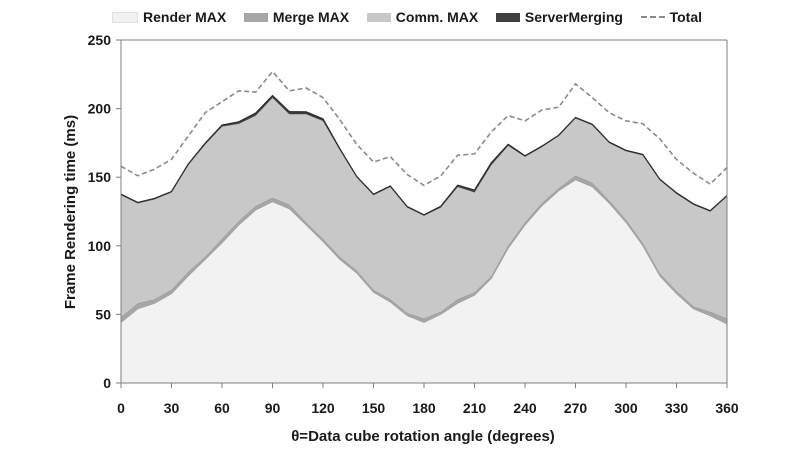 The width and height of the screenshot is (800, 450). I want to click on y-tick-label: 250, so click(100, 40).